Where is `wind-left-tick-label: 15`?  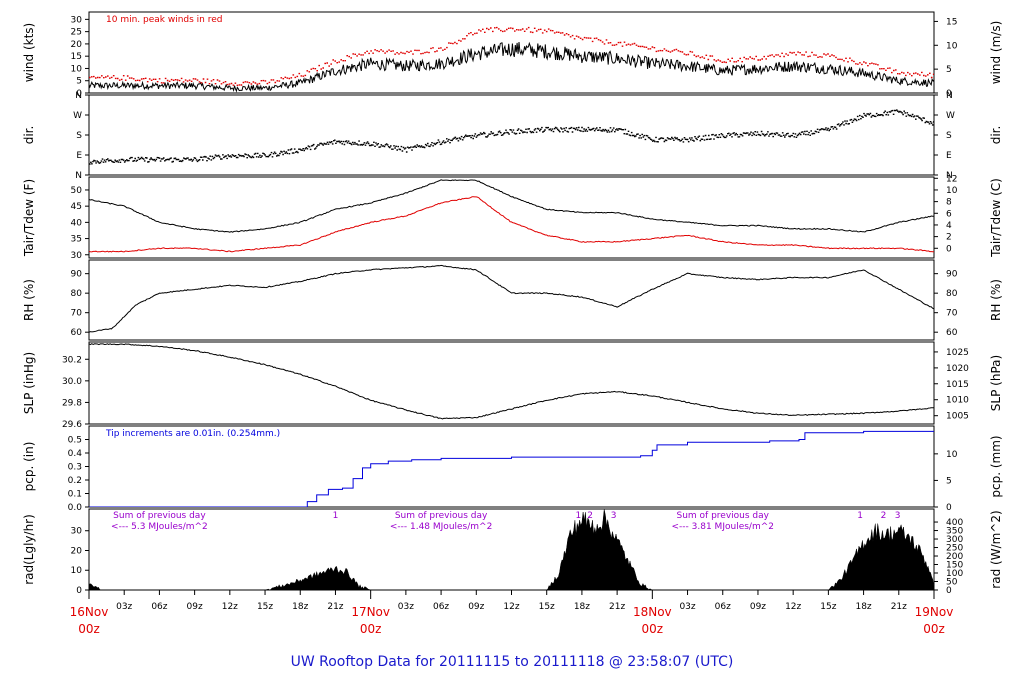 wind-left-tick-label: 15 is located at coordinates (76, 57).